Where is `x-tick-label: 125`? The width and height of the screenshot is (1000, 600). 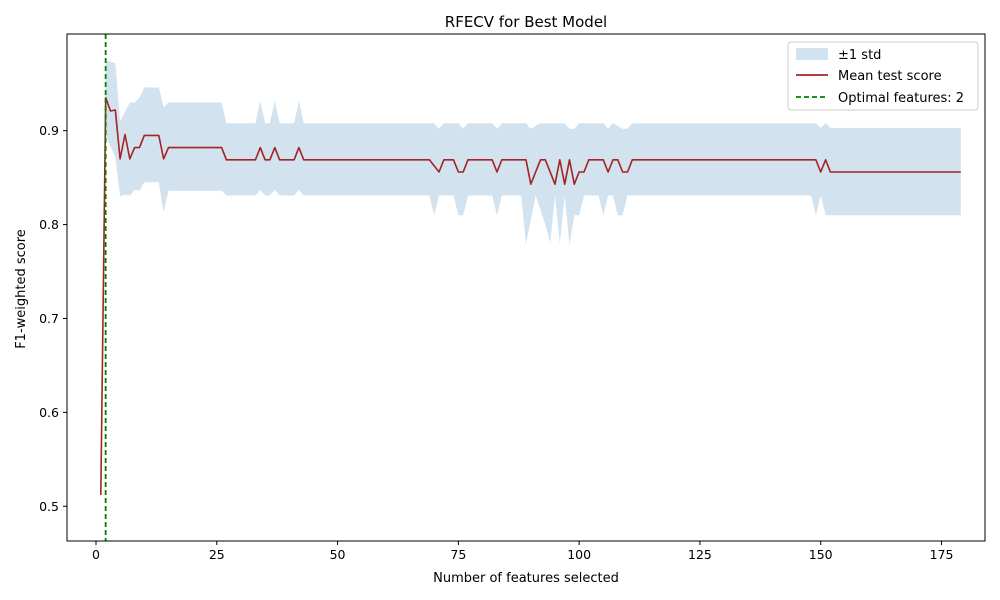 x-tick-label: 125 is located at coordinates (700, 554).